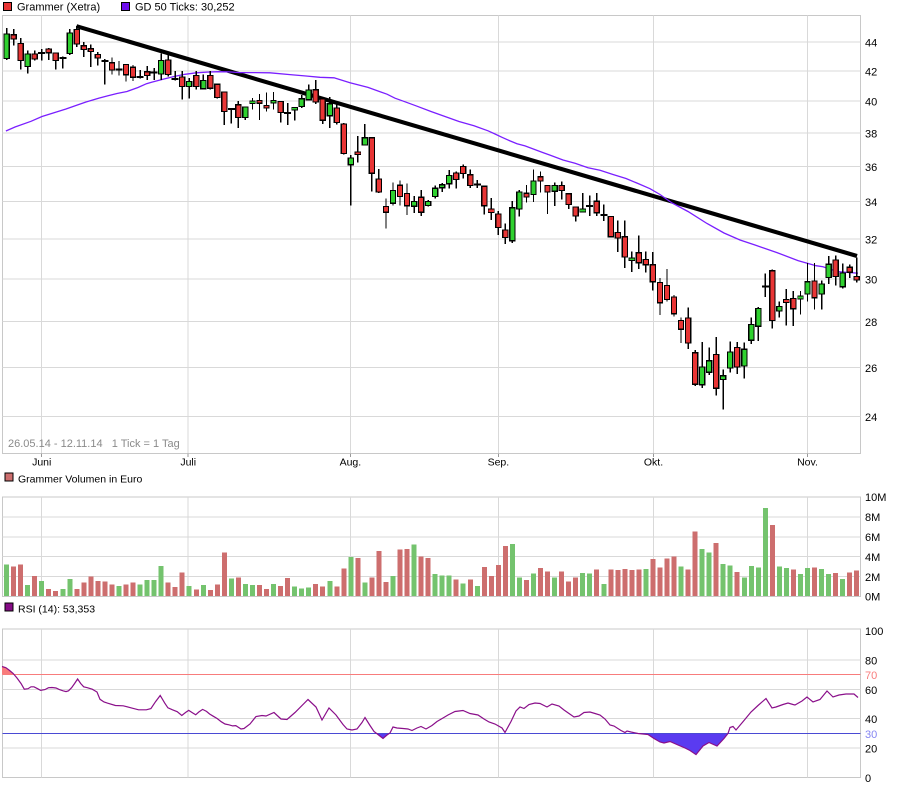  I want to click on svg-text: 80, so click(871, 661).